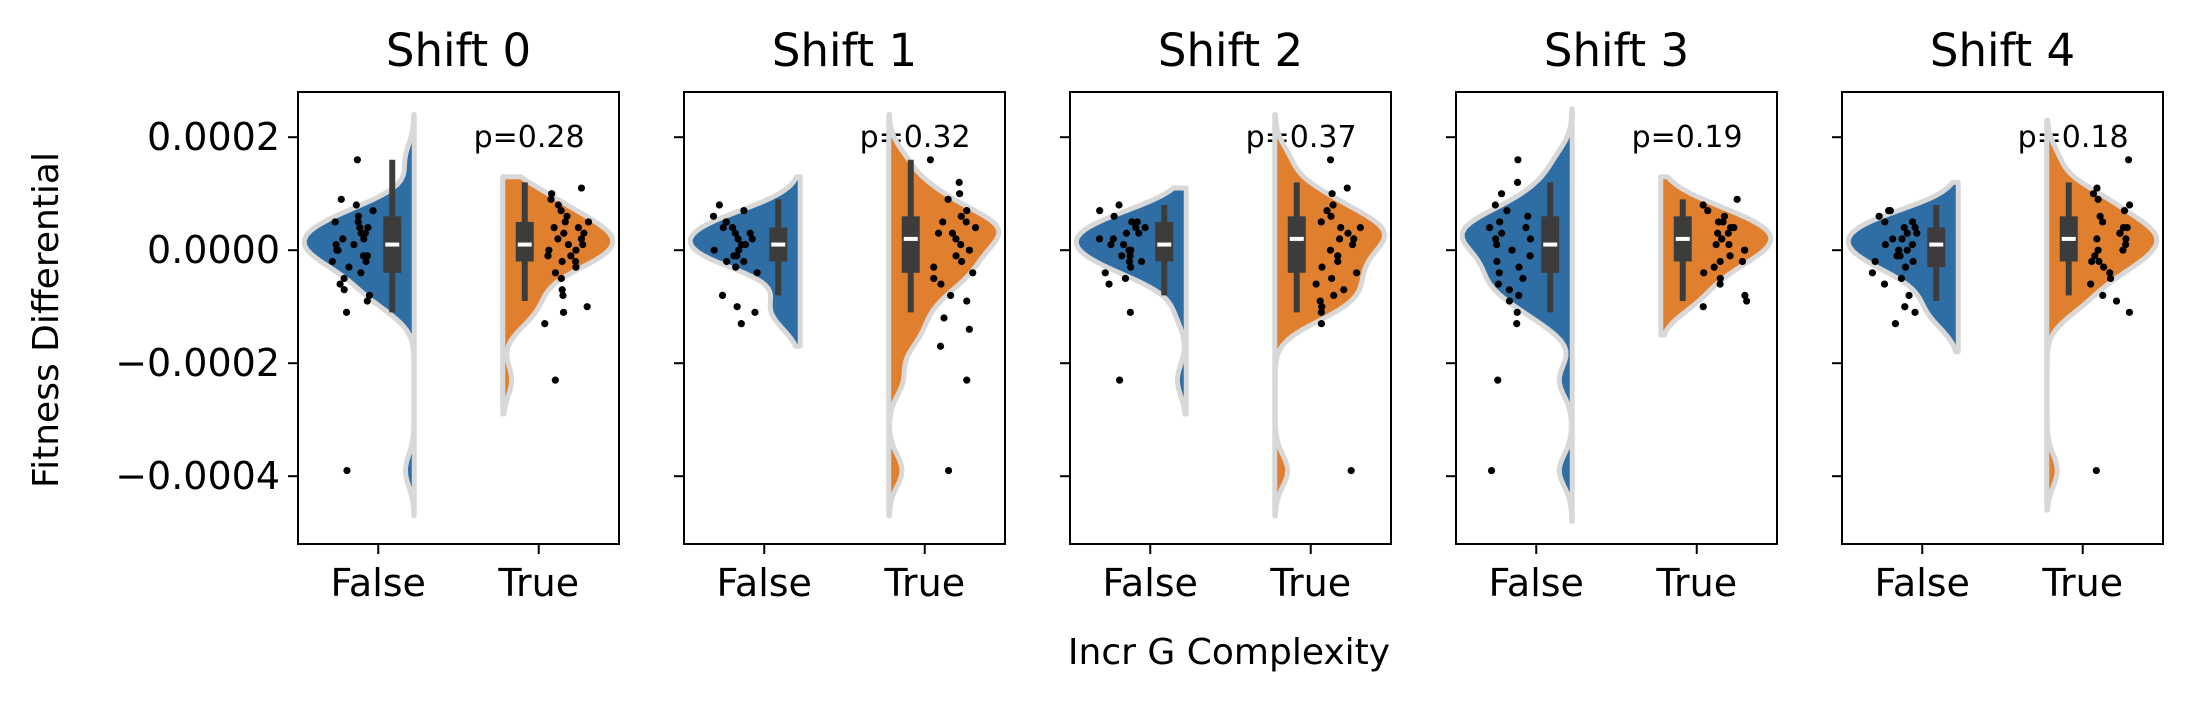  What do you see at coordinates (2102, 315) in the screenshot?
I see `violin-true` at bounding box center [2102, 315].